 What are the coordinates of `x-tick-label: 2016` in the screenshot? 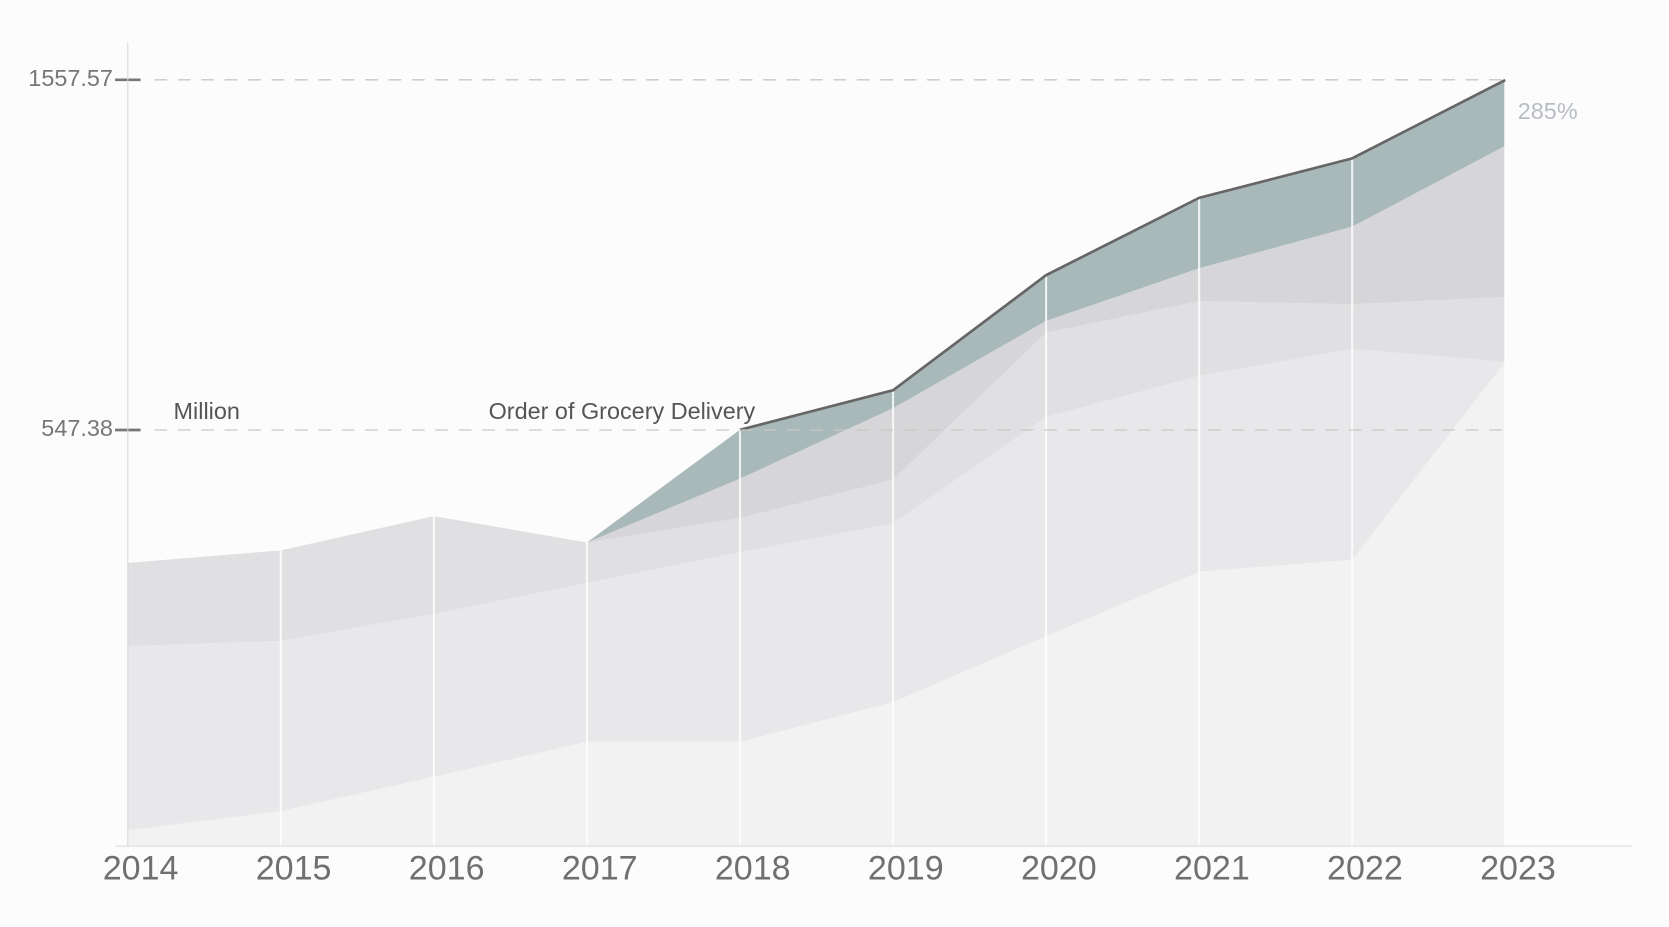 It's located at (447, 869).